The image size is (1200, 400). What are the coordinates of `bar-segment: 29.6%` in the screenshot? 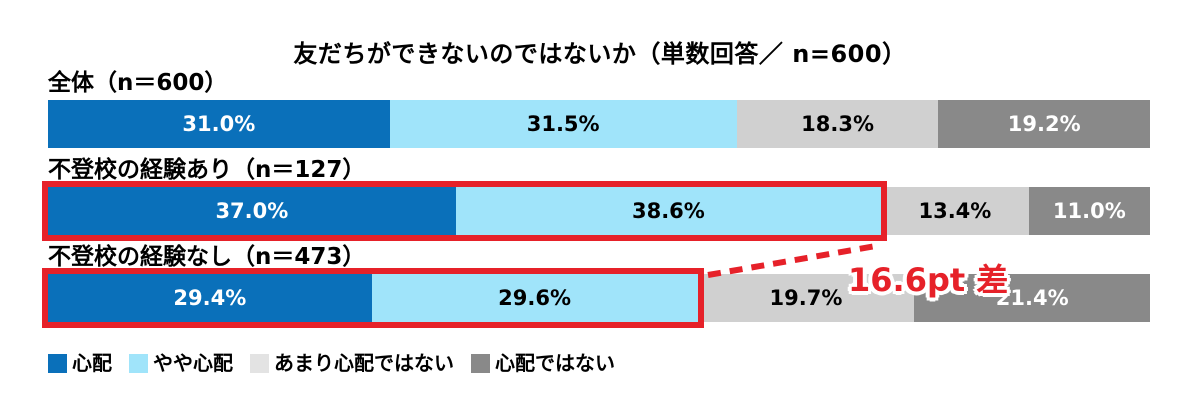 It's located at (534, 298).